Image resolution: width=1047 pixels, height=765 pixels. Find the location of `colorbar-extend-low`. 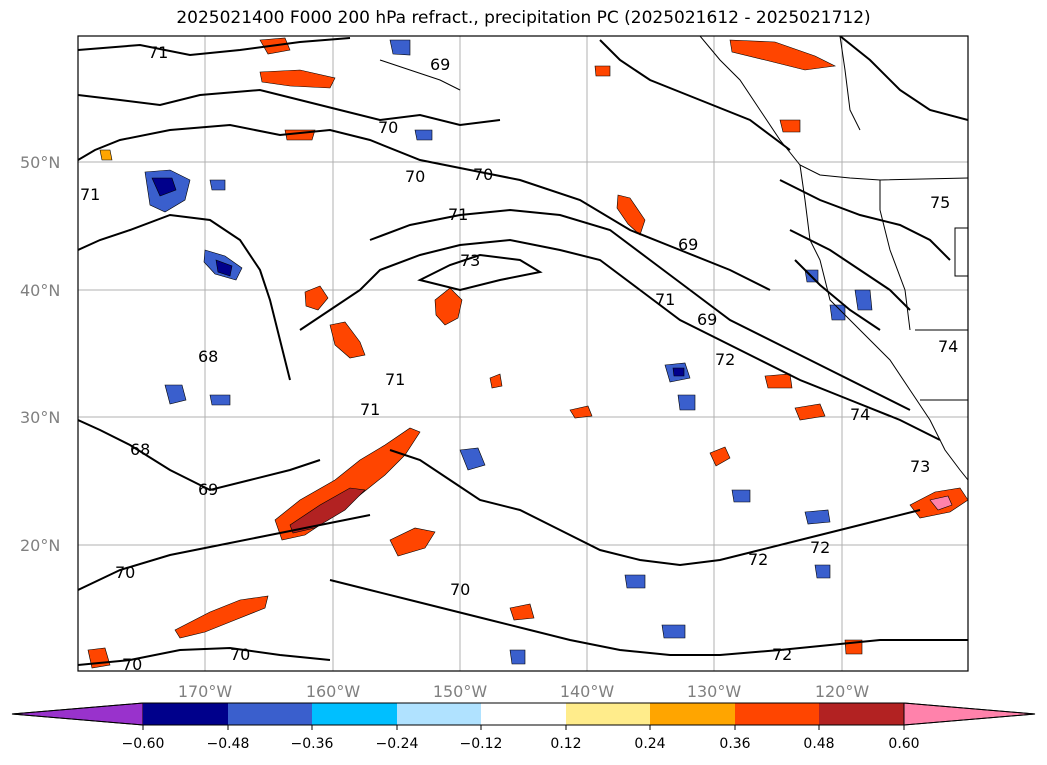

colorbar-extend-low is located at coordinates (77, 714).